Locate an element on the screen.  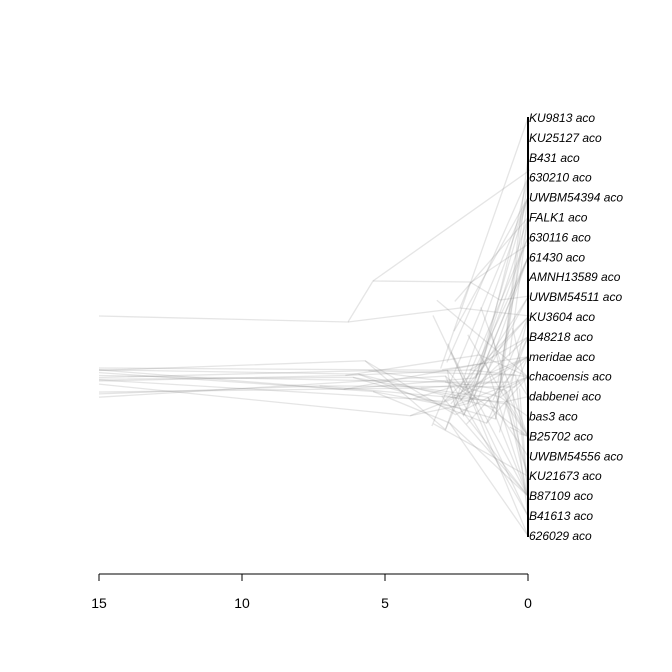
tip-label: dabbenei aco is located at coordinates (565, 397).